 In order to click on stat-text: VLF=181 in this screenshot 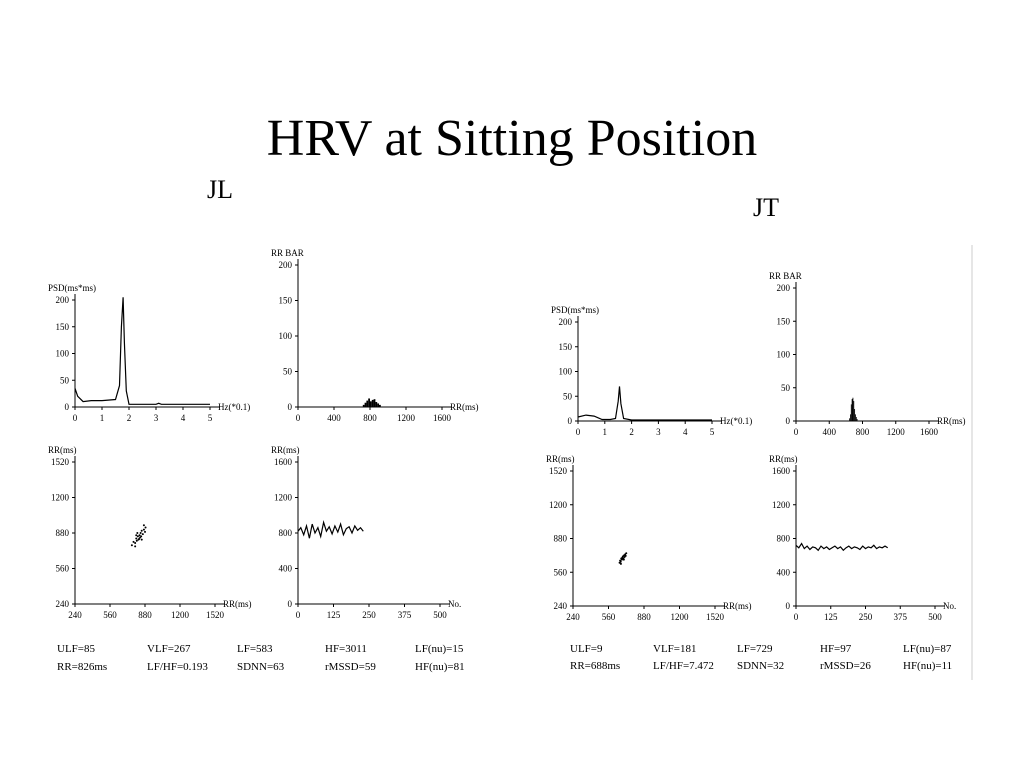, I will do `click(674, 649)`.